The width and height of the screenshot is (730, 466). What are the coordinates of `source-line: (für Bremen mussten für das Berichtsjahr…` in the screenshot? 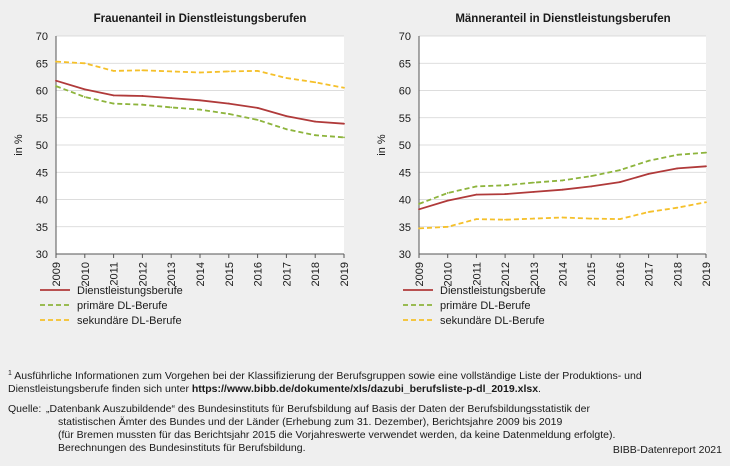 It's located at (337, 435).